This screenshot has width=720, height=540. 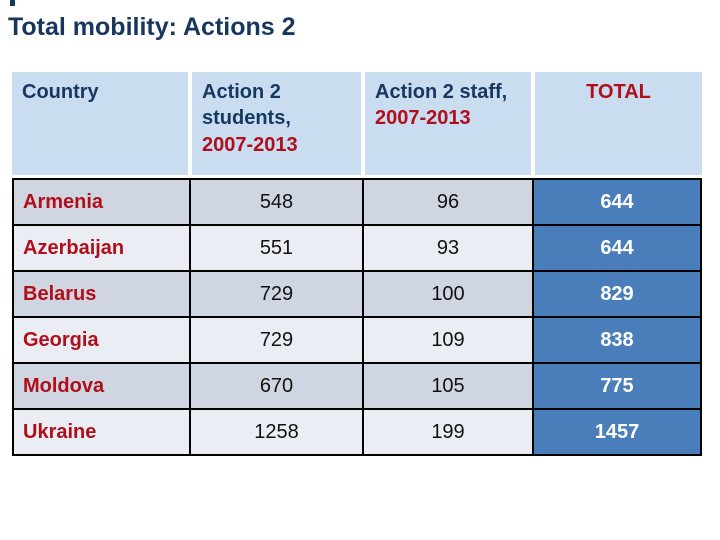 I want to click on table-row: Azerbaijan 551 93 644, so click(x=357, y=249).